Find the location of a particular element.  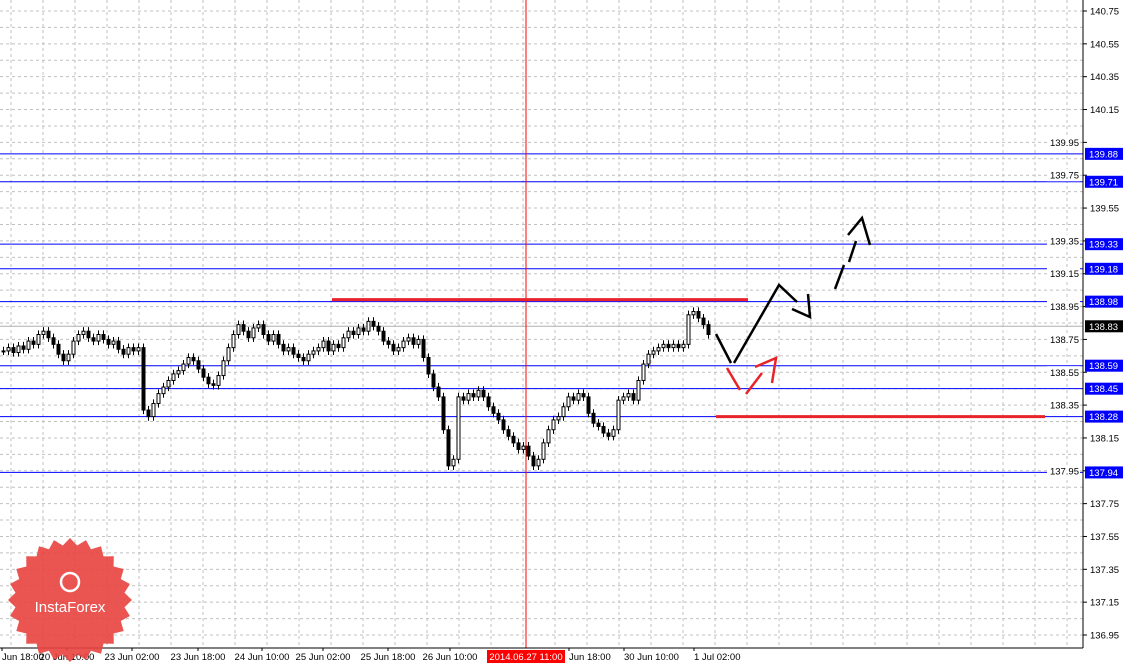

time-tick-label: Jun 18:00 is located at coordinates (23, 657).